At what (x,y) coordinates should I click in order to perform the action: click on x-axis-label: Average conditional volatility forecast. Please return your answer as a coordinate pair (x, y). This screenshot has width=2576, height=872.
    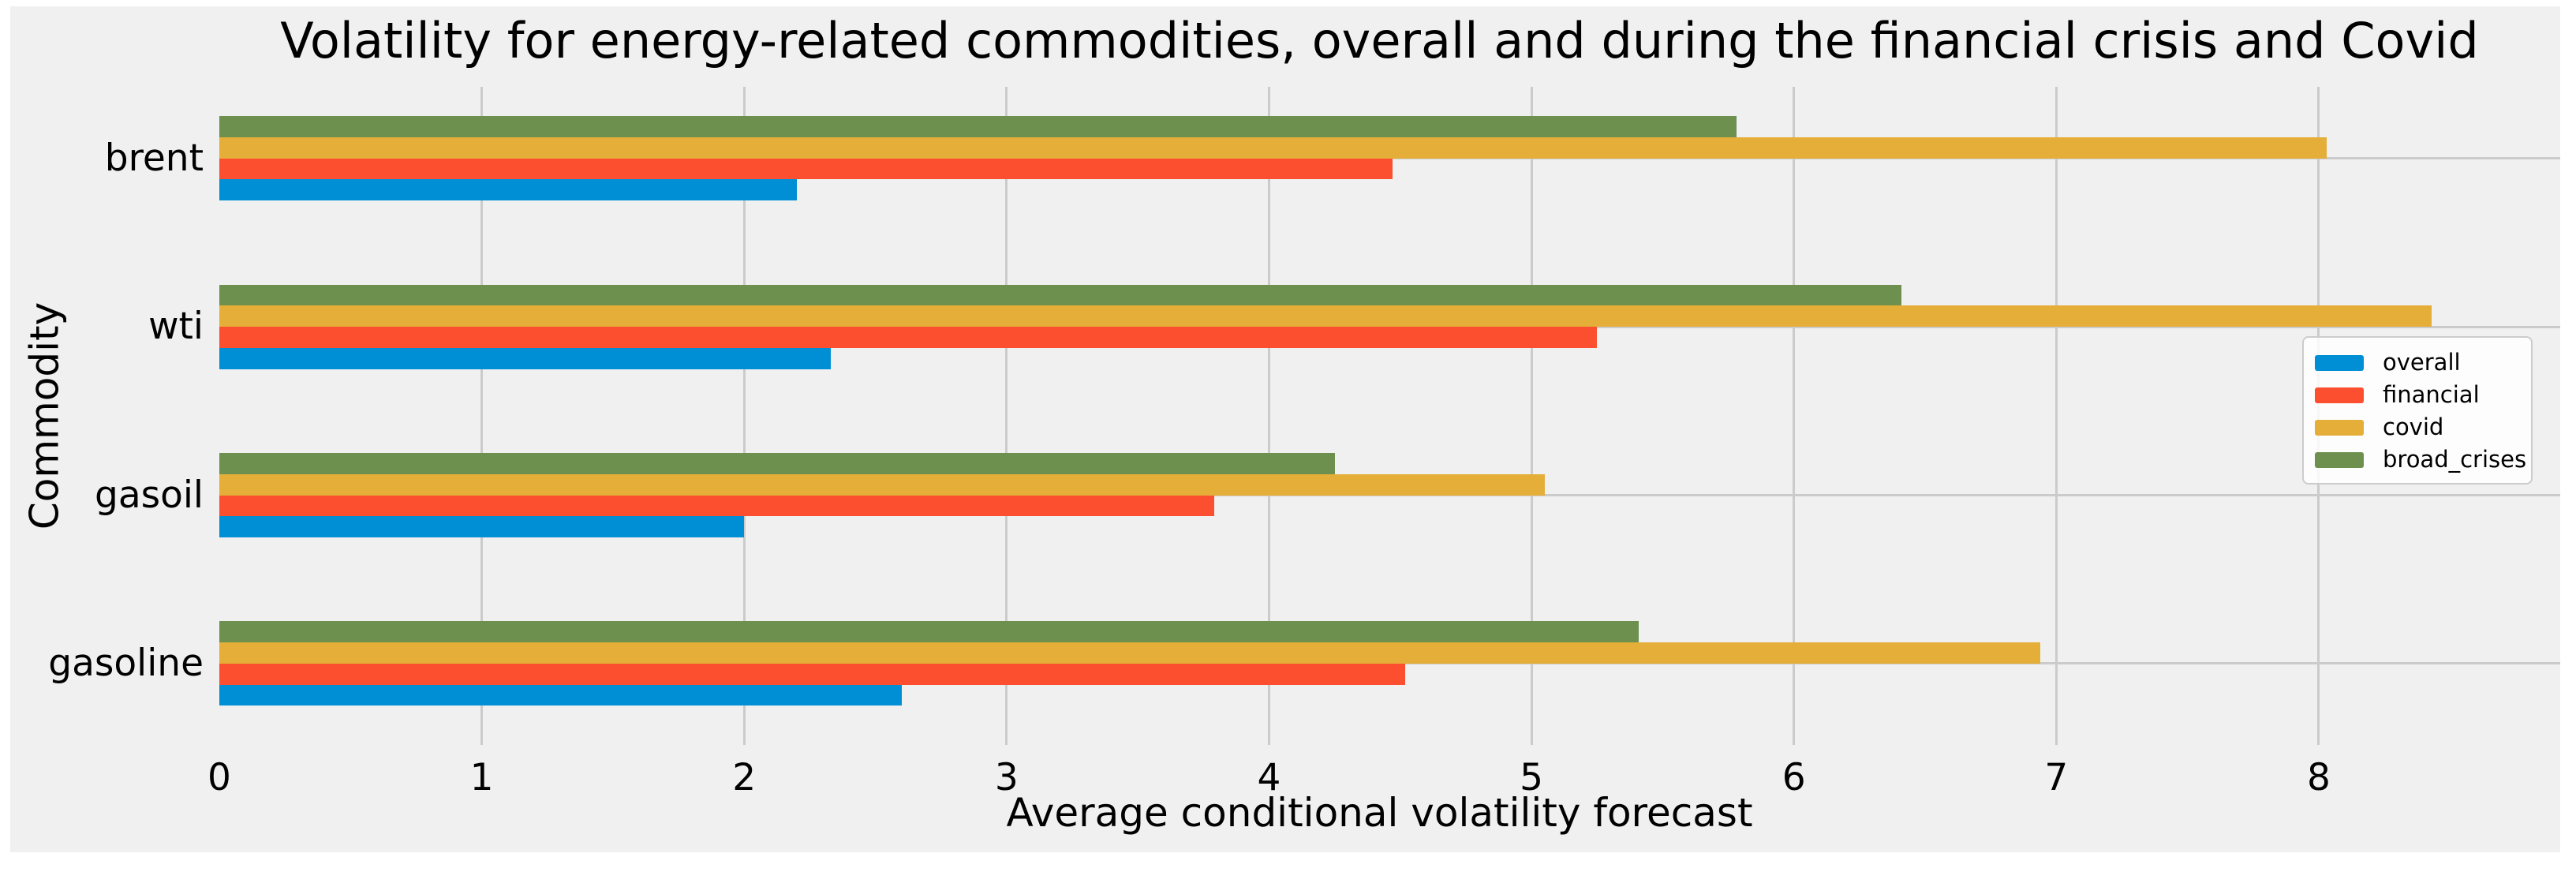
    Looking at the image, I should click on (1379, 813).